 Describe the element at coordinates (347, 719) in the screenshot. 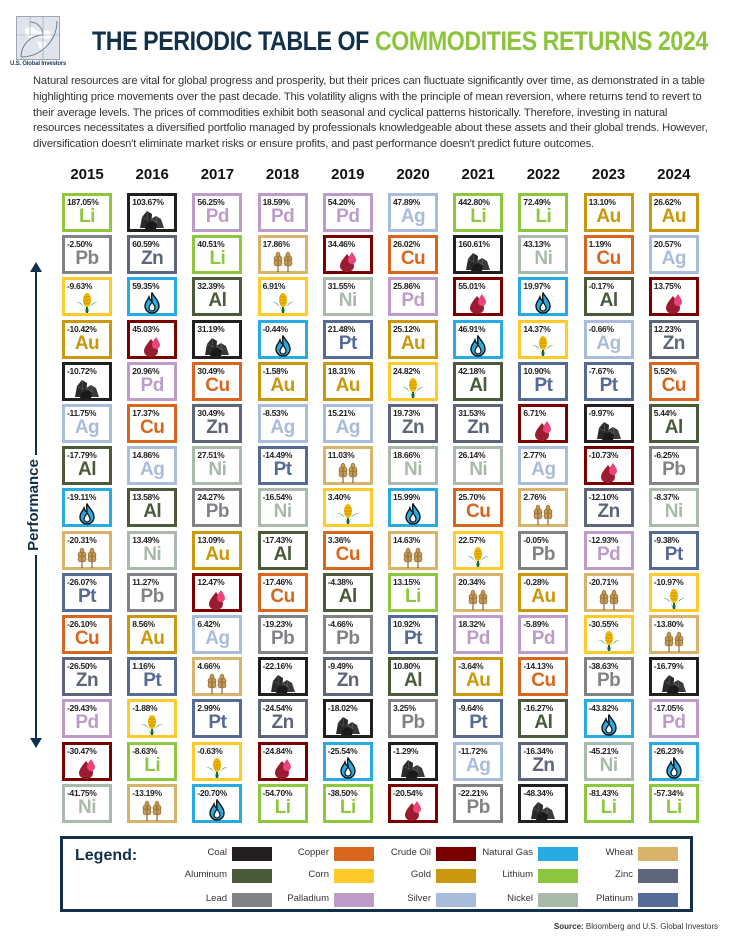

I see `commodity-tile-coal: -18.02%` at that location.